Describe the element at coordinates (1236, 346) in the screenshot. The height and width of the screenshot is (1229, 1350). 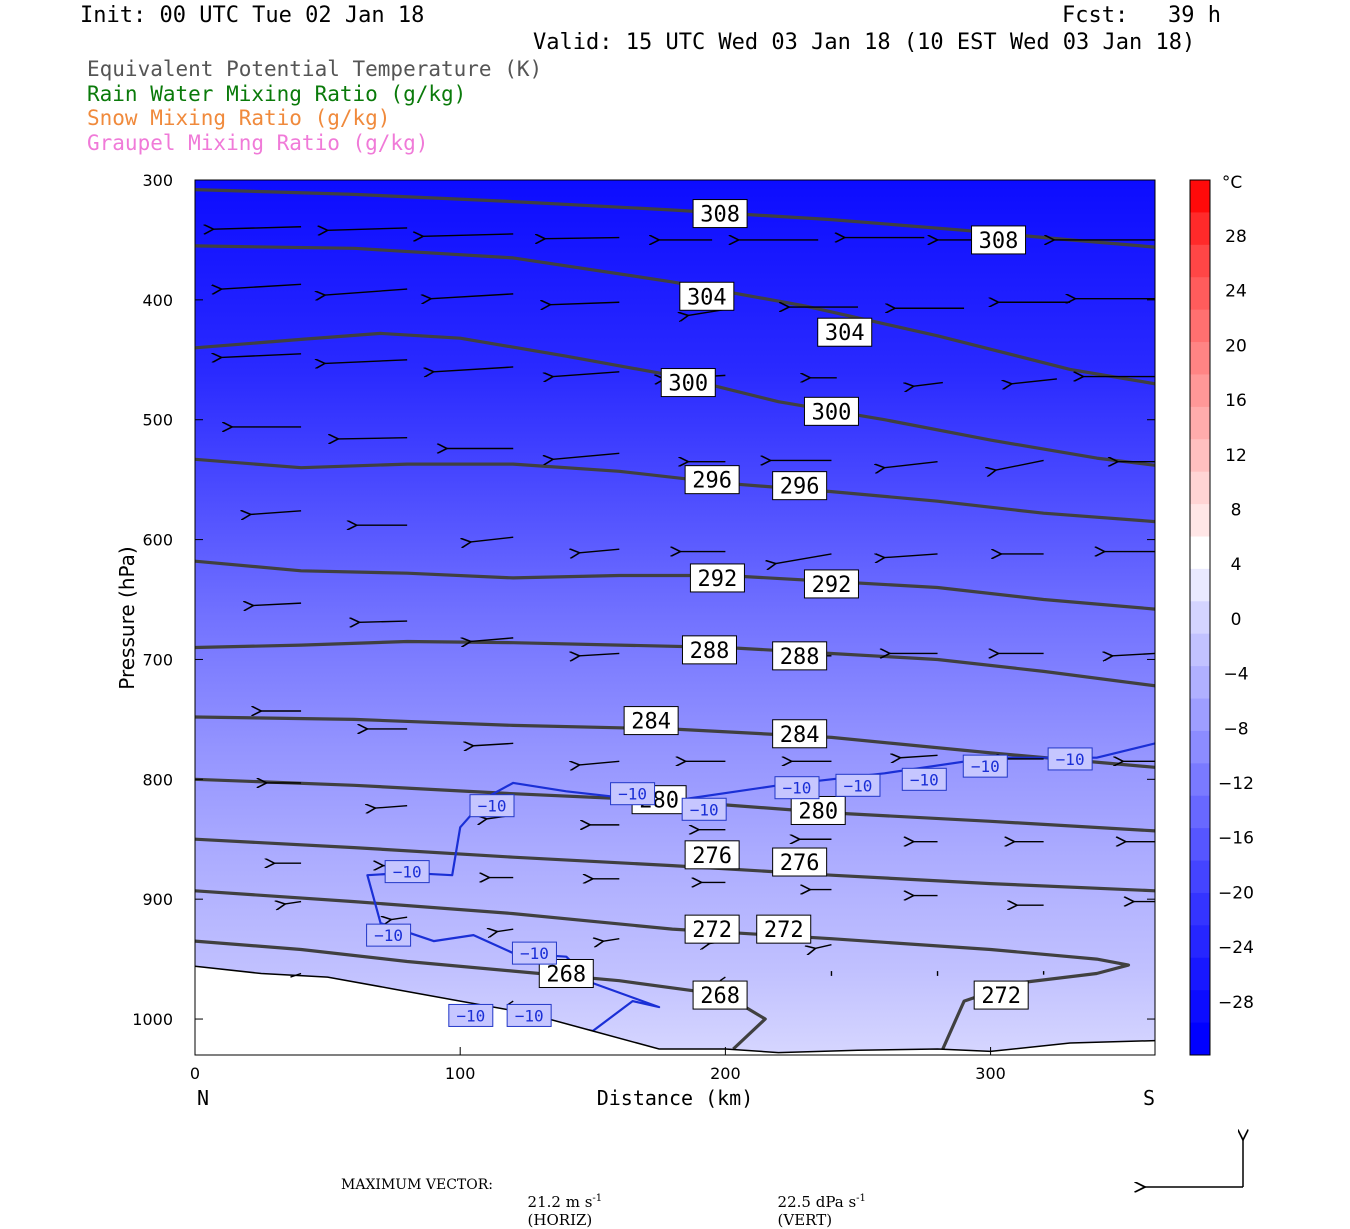
I see `colorbar-tick-label: 20` at that location.